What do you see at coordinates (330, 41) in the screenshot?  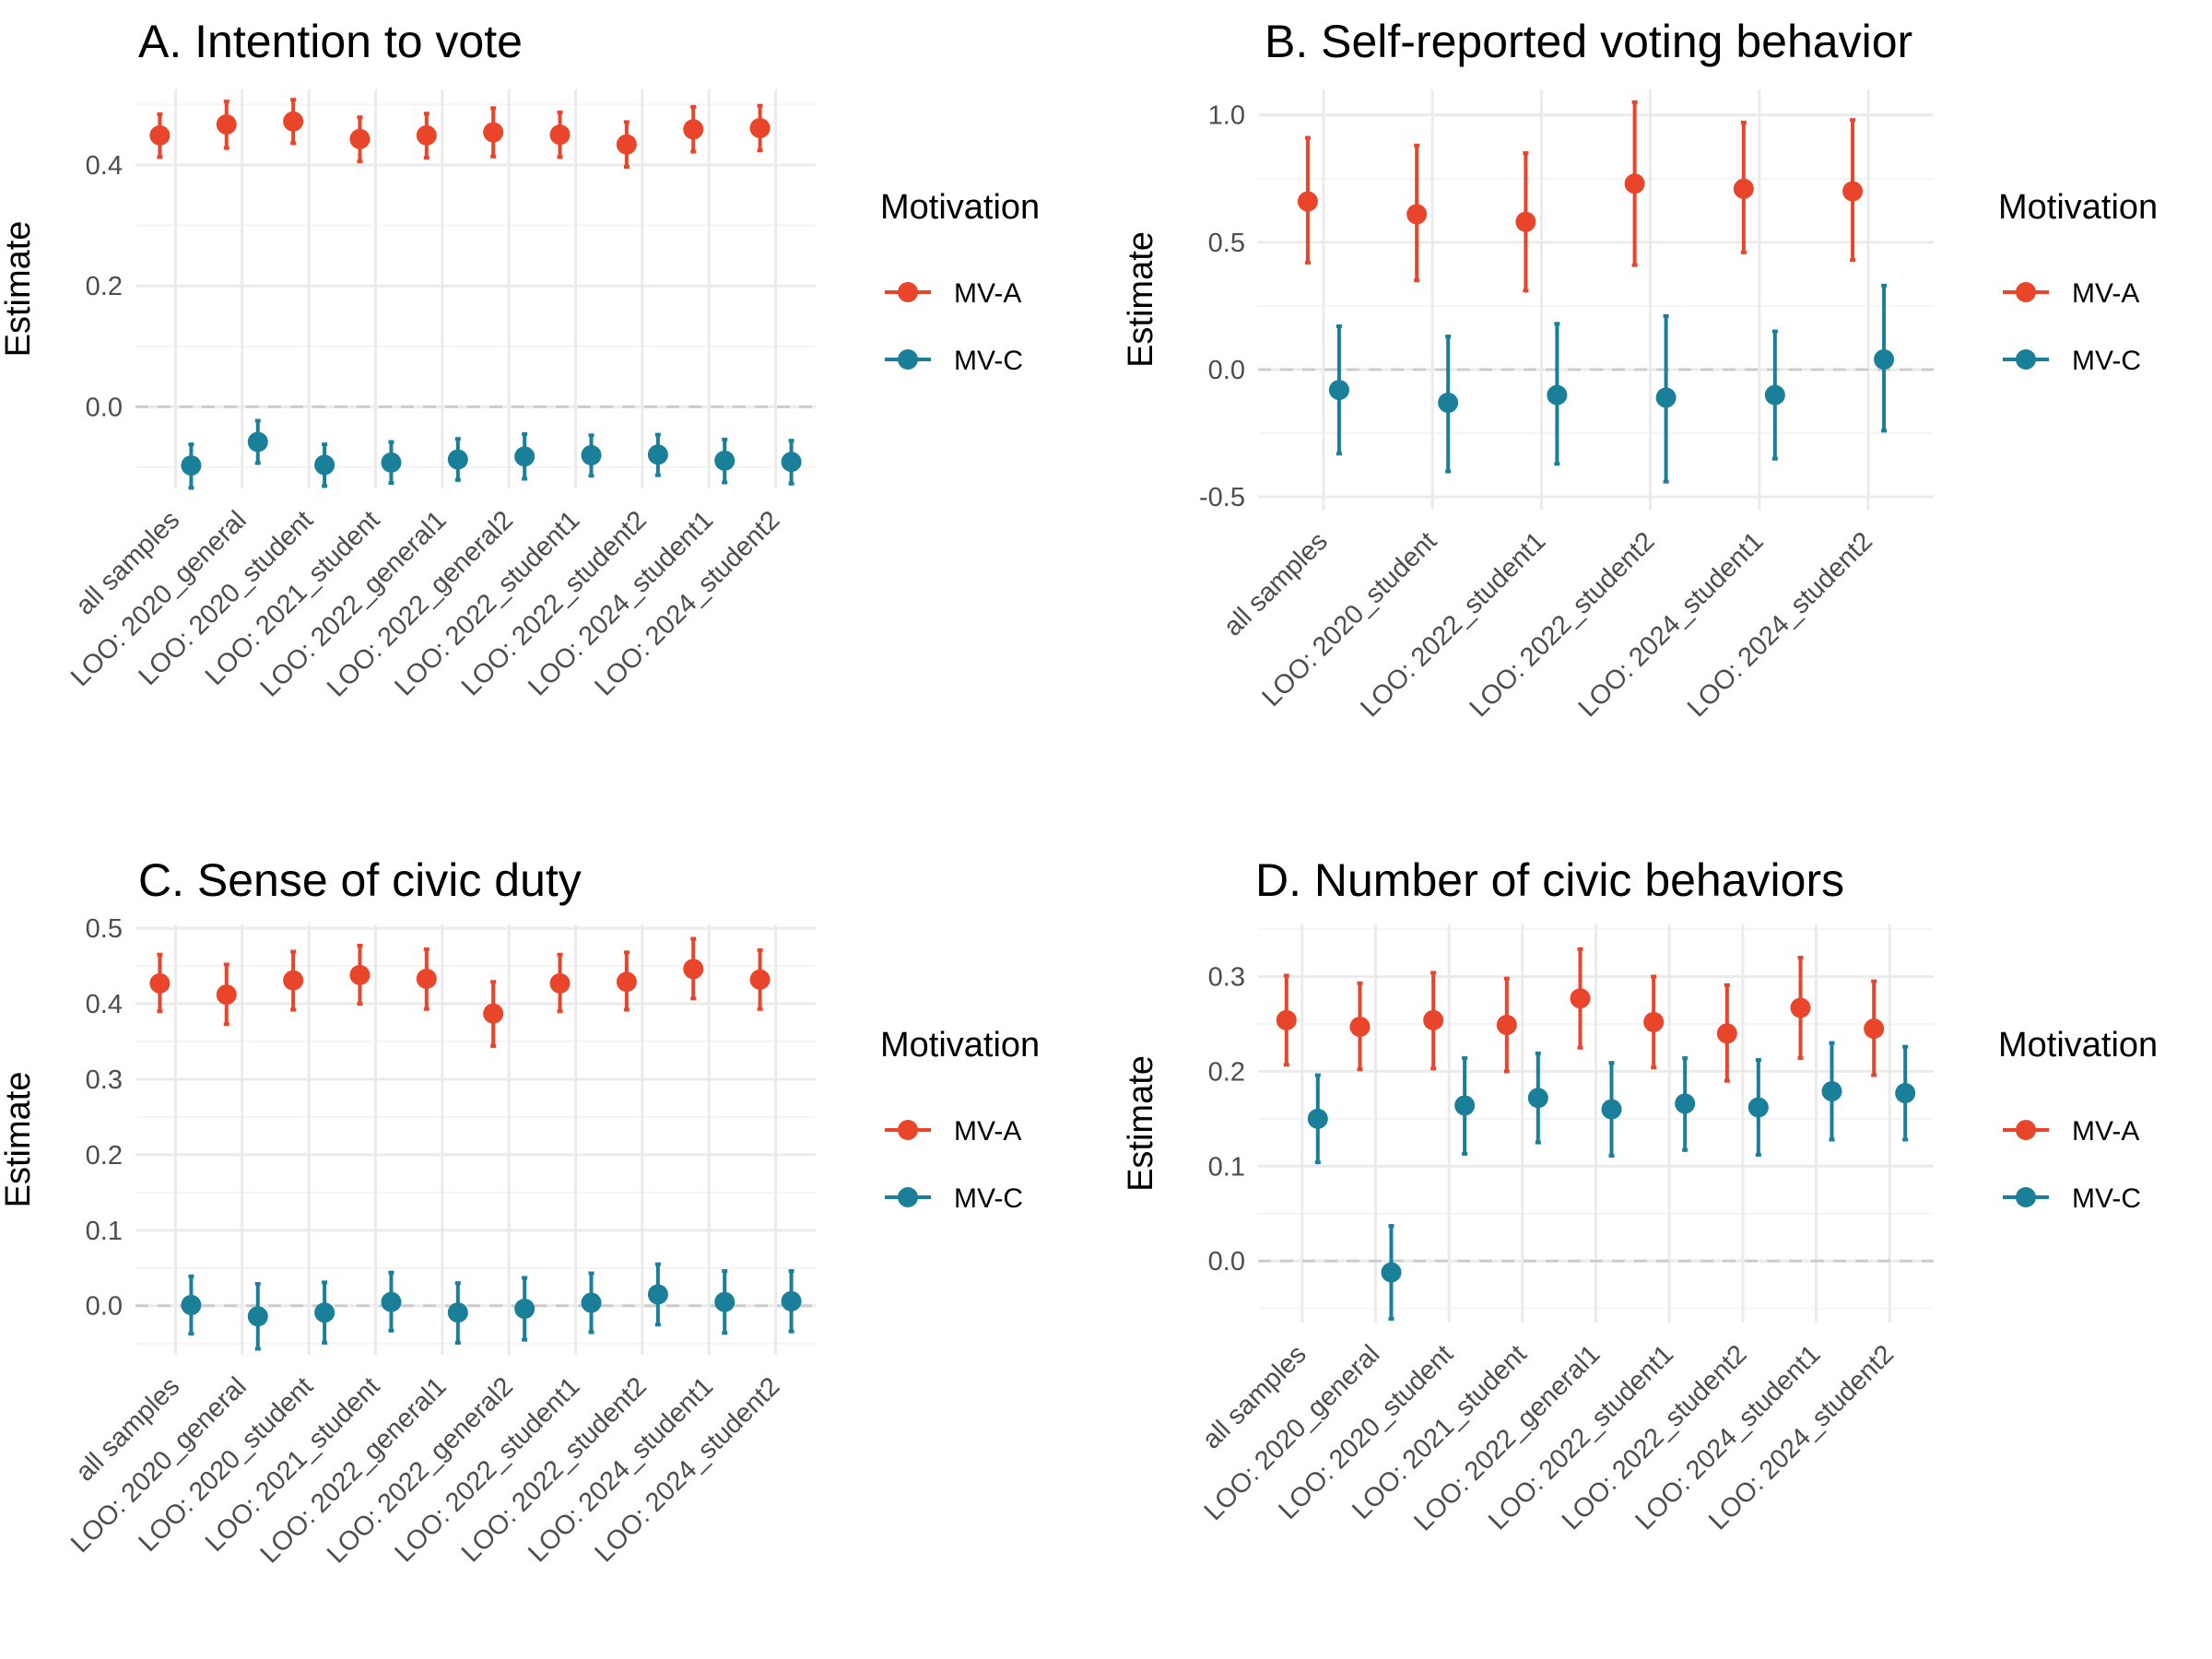 I see `panel-title: A. Intention to vote` at bounding box center [330, 41].